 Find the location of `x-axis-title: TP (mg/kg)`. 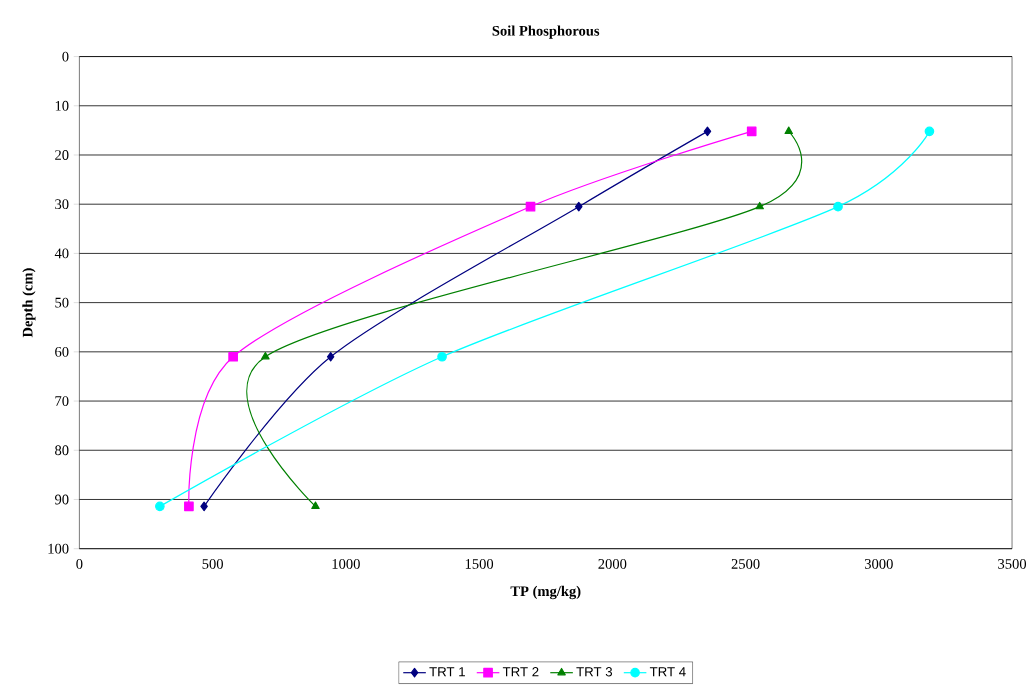

x-axis-title: TP (mg/kg) is located at coordinates (545, 593).